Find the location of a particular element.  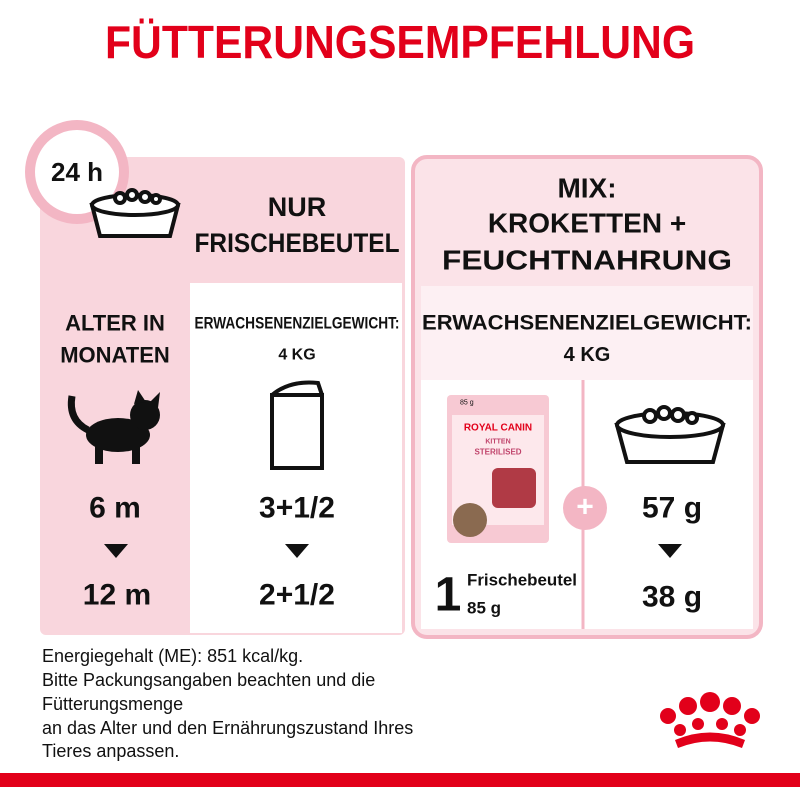

left-heading: FRISCHEBEUTEL is located at coordinates (297, 243).